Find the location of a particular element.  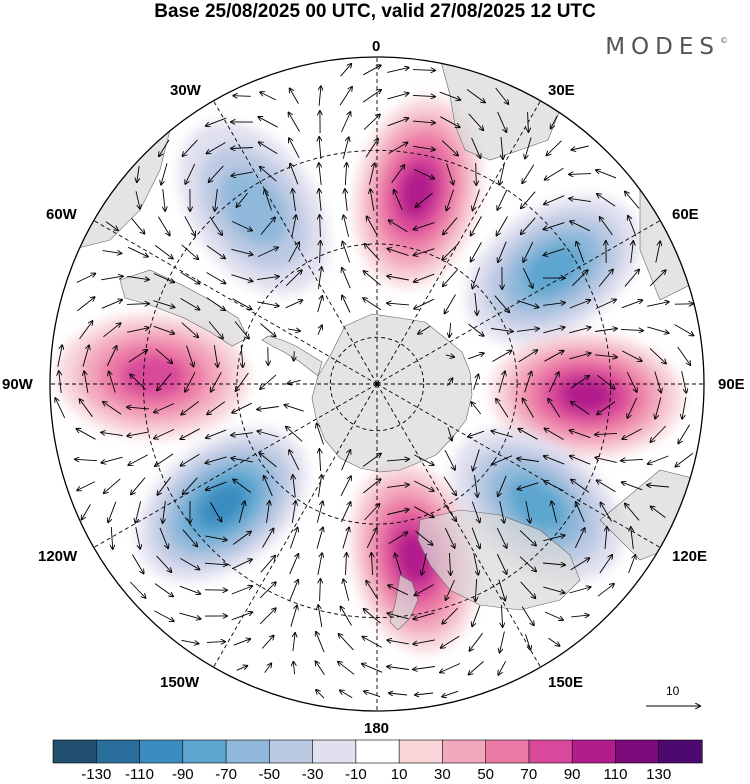

colorbar-tick-label: 10 is located at coordinates (399, 774).